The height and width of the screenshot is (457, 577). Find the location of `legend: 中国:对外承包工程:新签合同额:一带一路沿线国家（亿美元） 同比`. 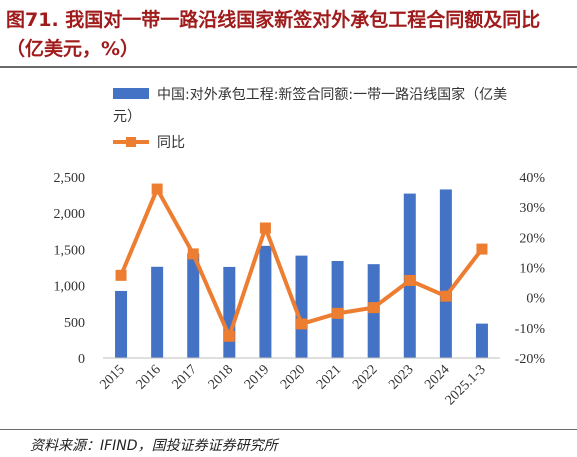

legend: 中国:对外承包工程:新签合同额:一带一路沿线国家（亿美元） 同比 is located at coordinates (310, 118).